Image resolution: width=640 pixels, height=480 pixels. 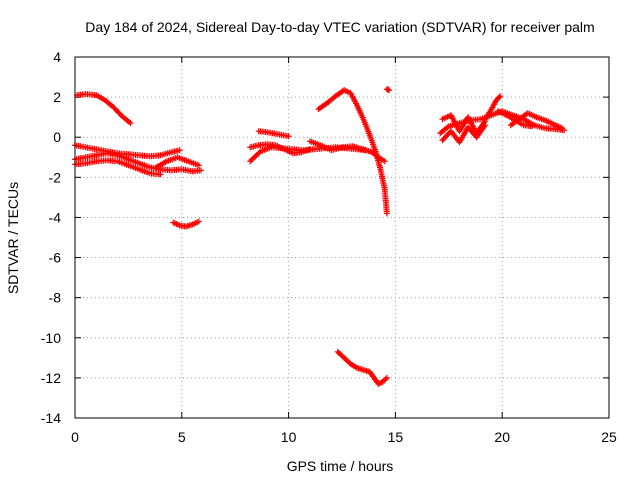 I want to click on x-tick-label: 25, so click(x=609, y=437).